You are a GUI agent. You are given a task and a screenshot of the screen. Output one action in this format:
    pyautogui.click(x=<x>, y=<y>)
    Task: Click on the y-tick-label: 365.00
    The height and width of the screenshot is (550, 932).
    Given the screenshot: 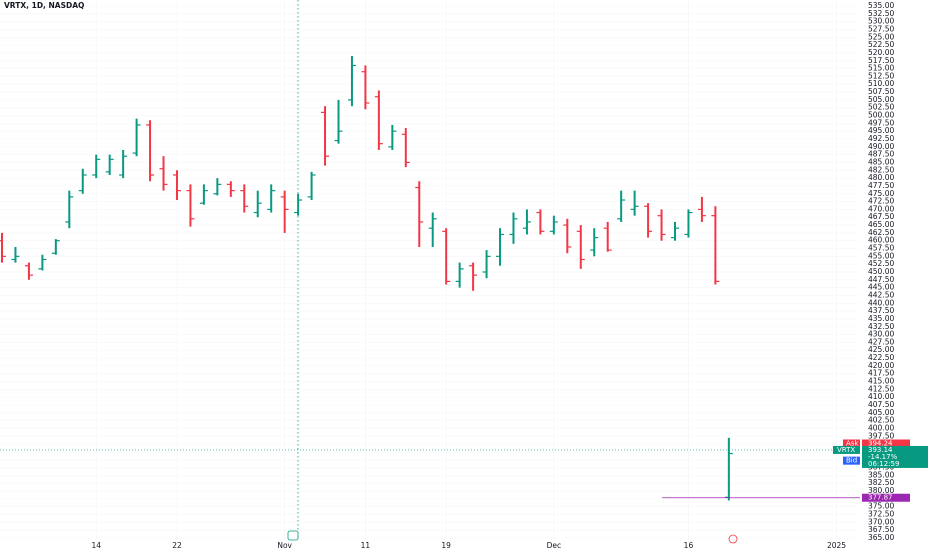 What is the action you would take?
    pyautogui.click(x=881, y=537)
    